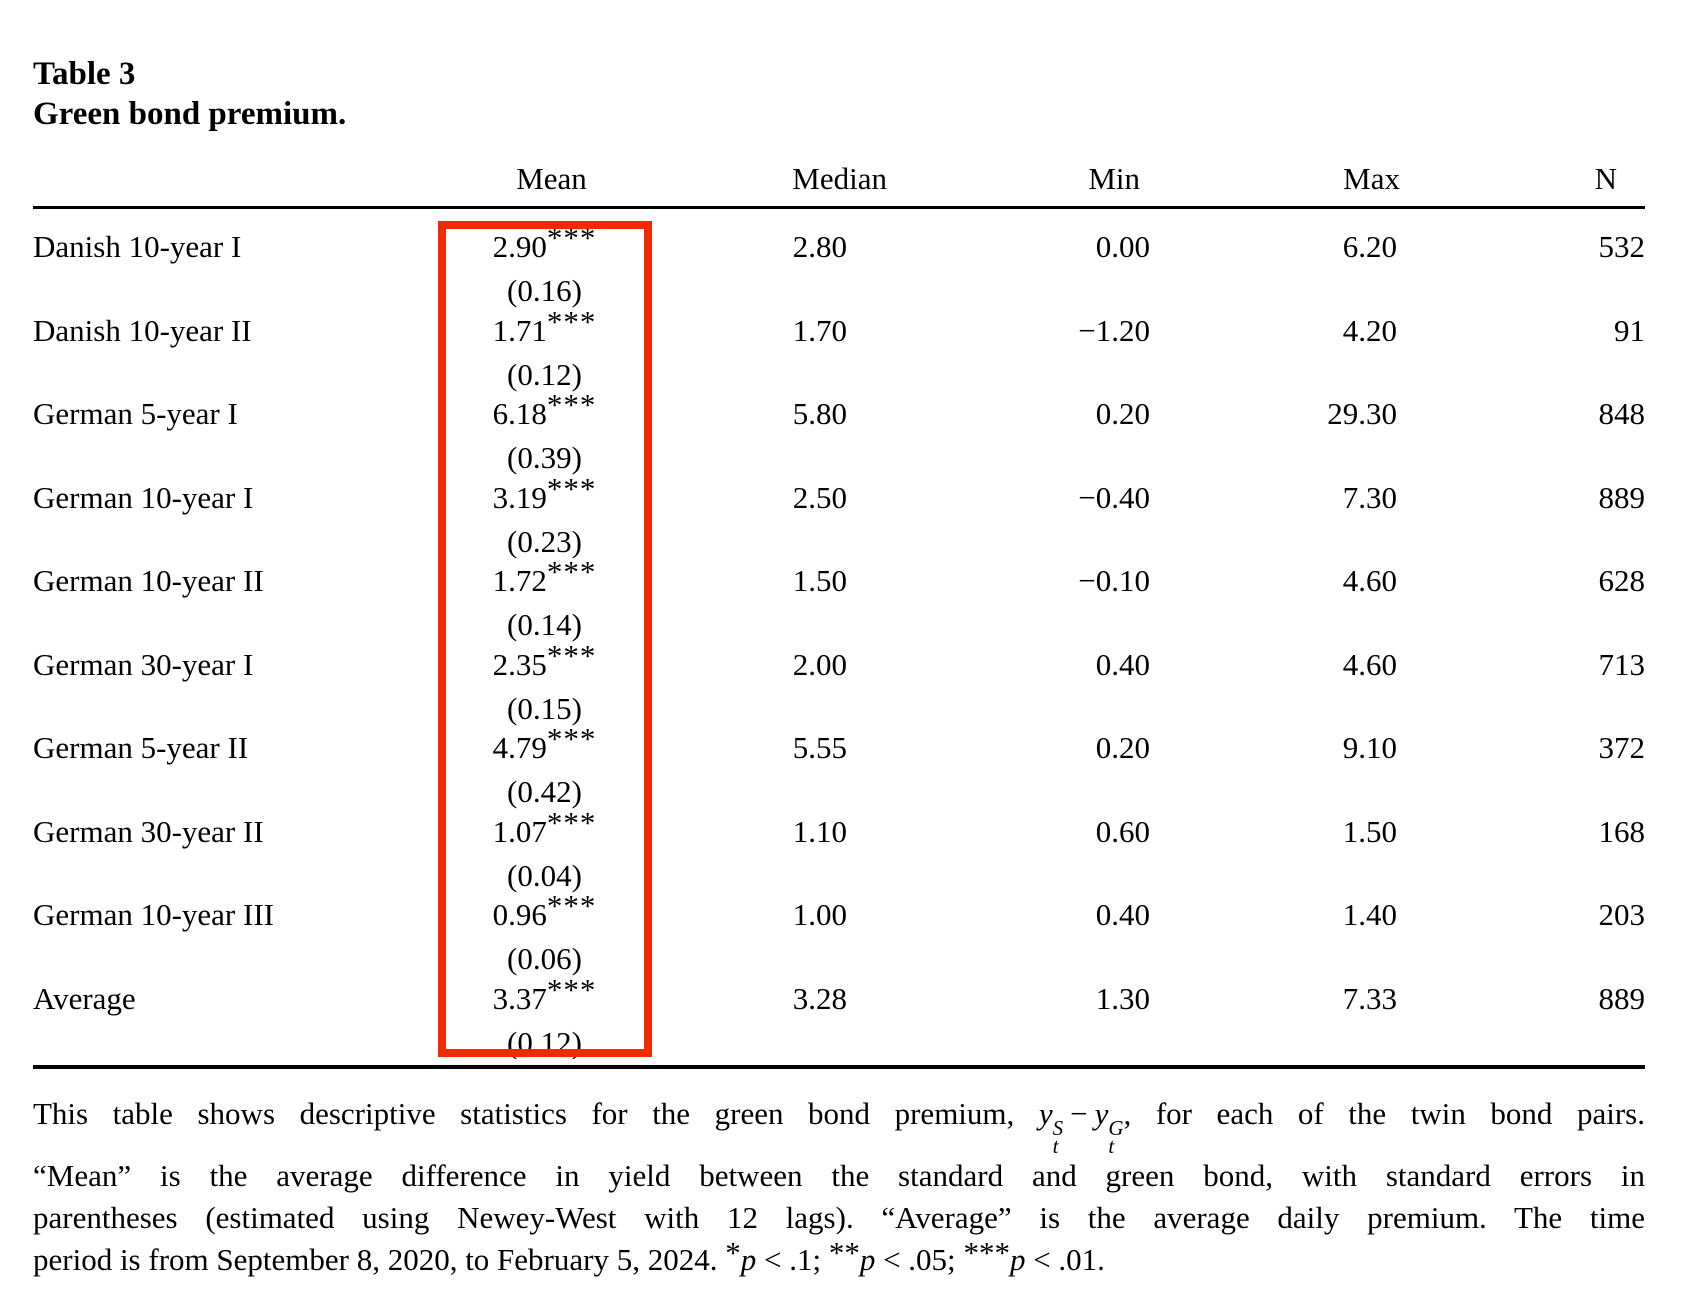  I want to click on table-row-se: (0.23), so click(839, 545).